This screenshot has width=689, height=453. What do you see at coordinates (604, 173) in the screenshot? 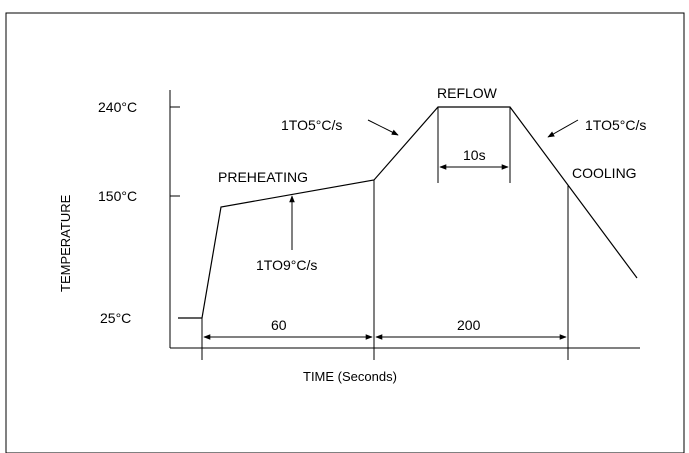
I see `stage-label-cooling: COOLING` at bounding box center [604, 173].